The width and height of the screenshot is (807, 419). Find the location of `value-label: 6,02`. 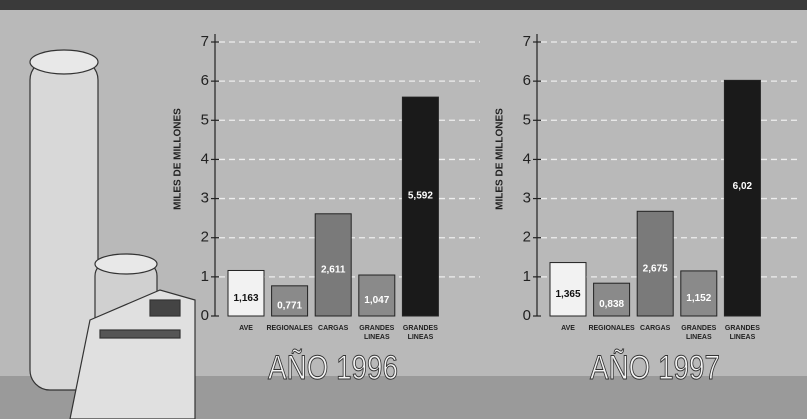

value-label: 6,02 is located at coordinates (743, 186).